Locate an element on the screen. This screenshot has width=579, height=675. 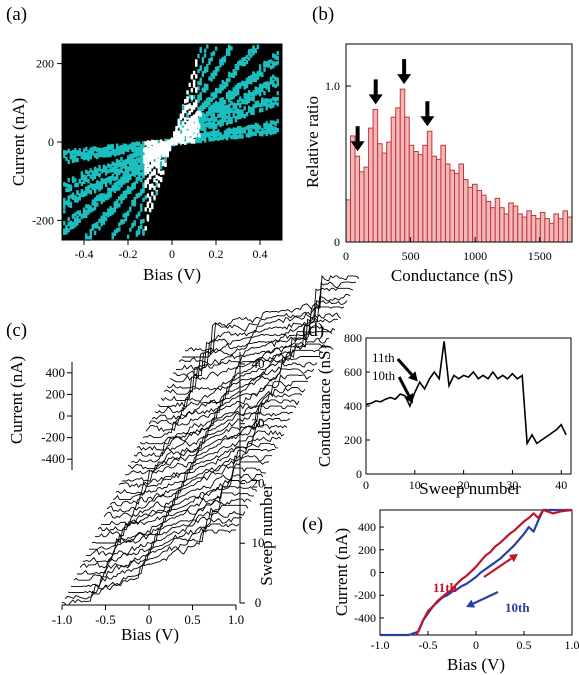
conductance-line is located at coordinates (466, 394).